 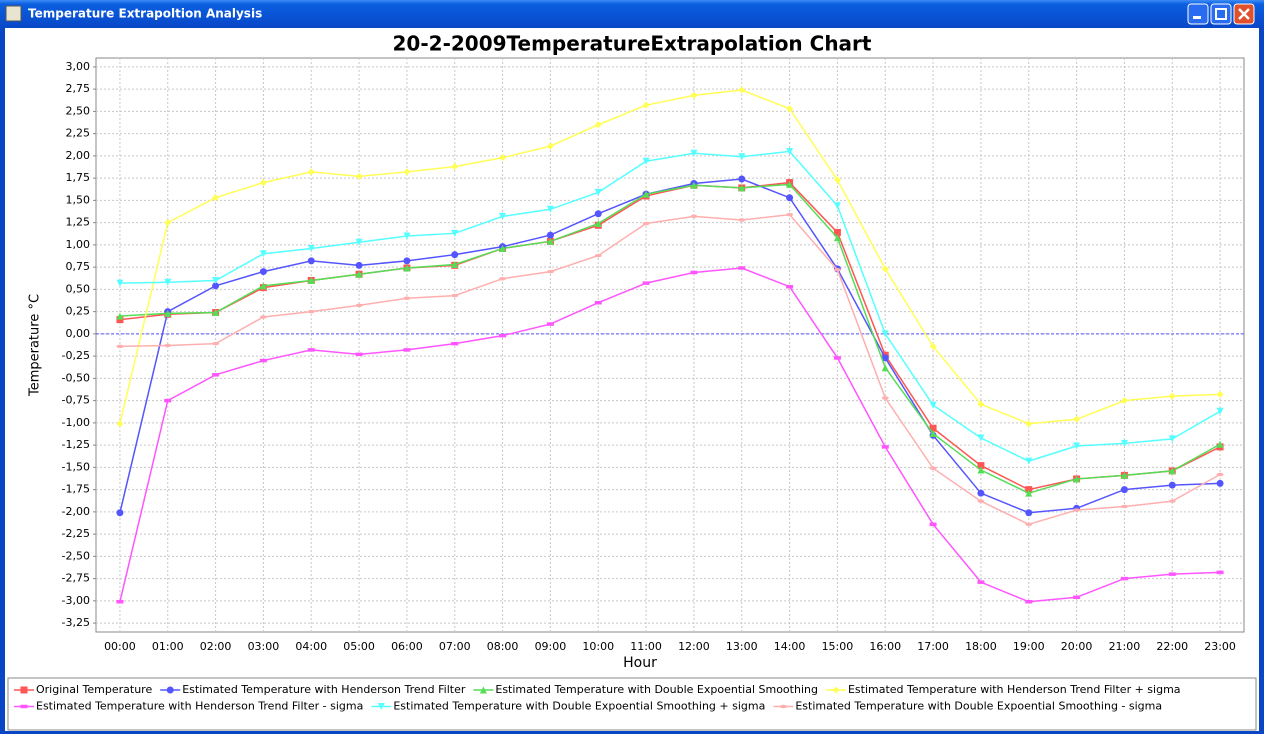 I want to click on y-tick-label: -2,25, so click(x=76, y=533).